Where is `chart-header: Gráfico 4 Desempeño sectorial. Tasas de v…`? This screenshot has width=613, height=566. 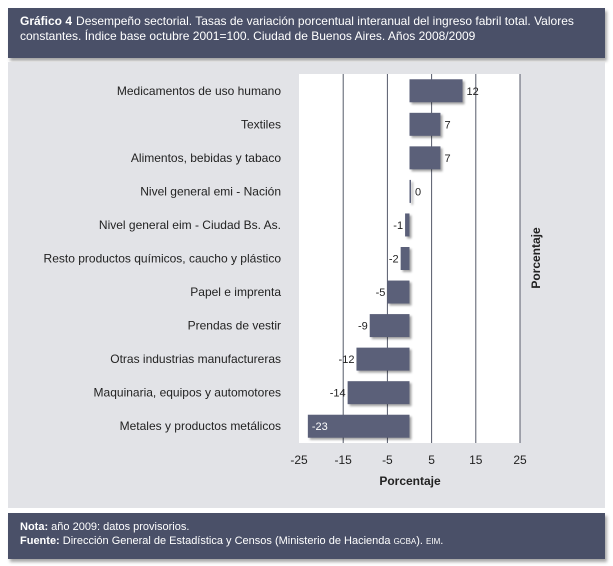 chart-header: Gráfico 4 Desempeño sectorial. Tasas de v… is located at coordinates (306, 33).